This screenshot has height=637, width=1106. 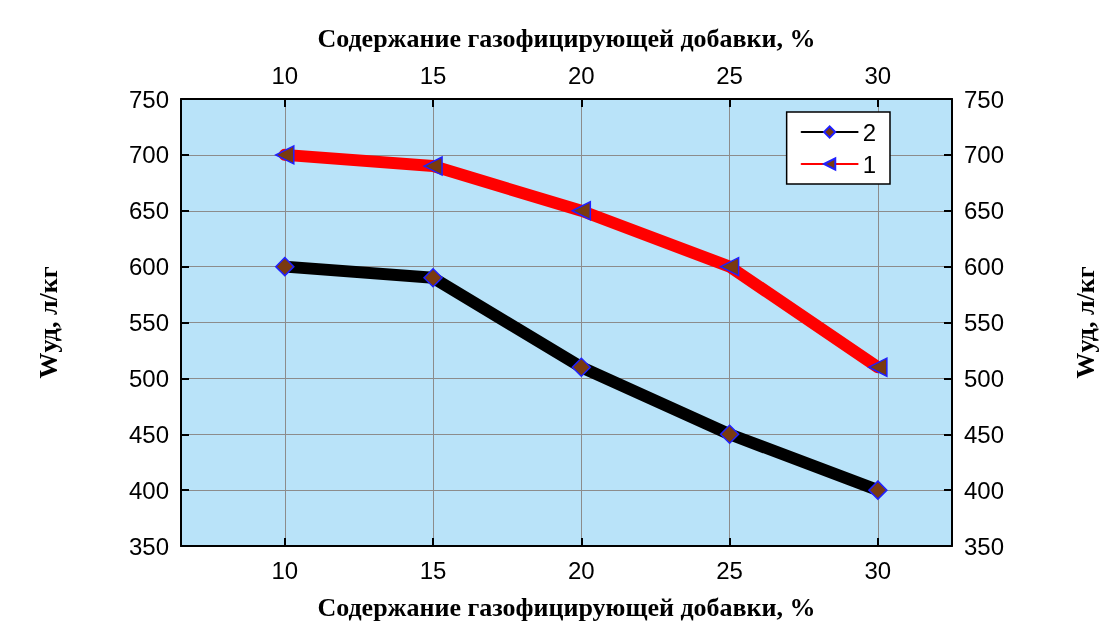 What do you see at coordinates (1085, 322) in the screenshot?
I see `y2-axis-title: Wуд, л/кг` at bounding box center [1085, 322].